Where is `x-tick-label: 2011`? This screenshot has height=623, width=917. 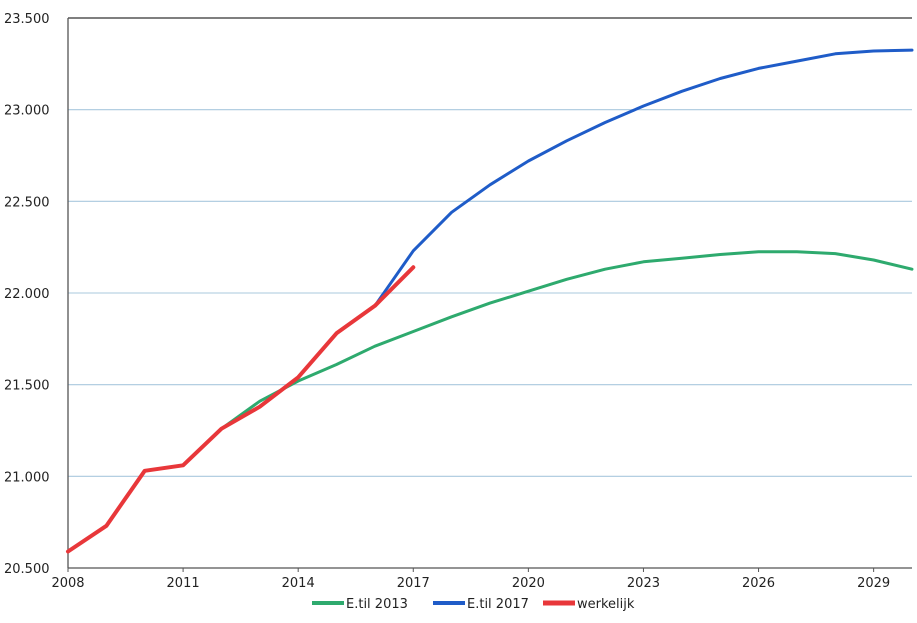
x-tick-label: 2011 is located at coordinates (183, 583).